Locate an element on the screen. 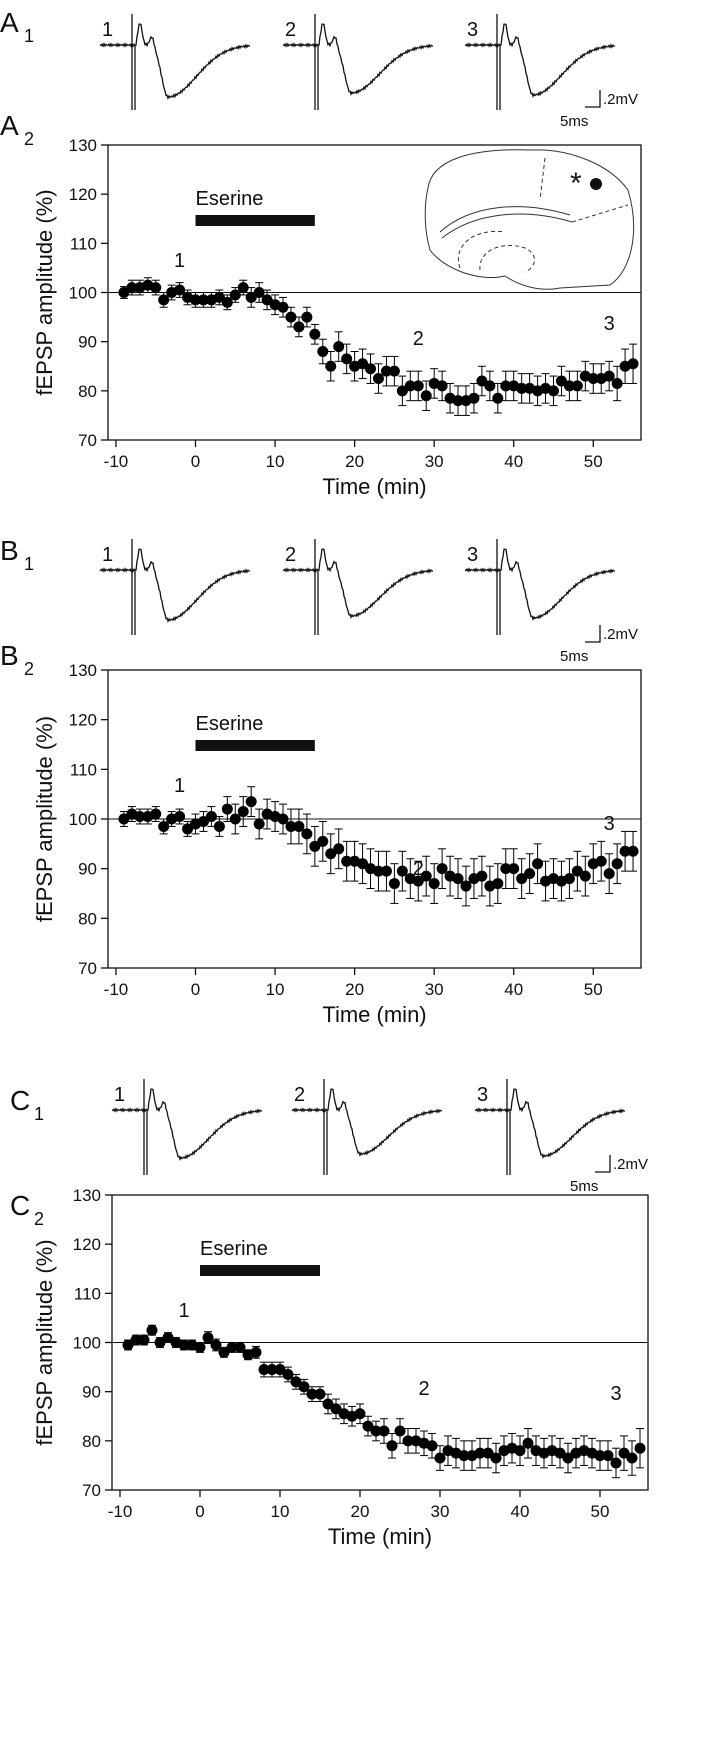 The width and height of the screenshot is (725, 1744). inset-recording-site is located at coordinates (596, 184).